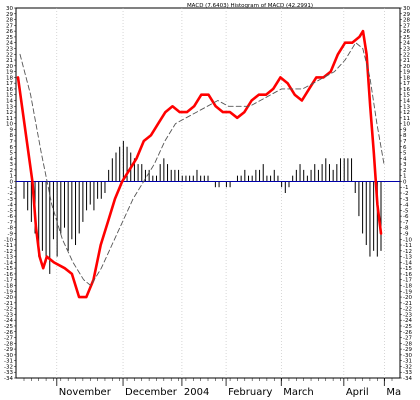 Image resolution: width=420 pixels, height=400 pixels. I want to click on y-tick-label-right: 6, so click(405, 148).